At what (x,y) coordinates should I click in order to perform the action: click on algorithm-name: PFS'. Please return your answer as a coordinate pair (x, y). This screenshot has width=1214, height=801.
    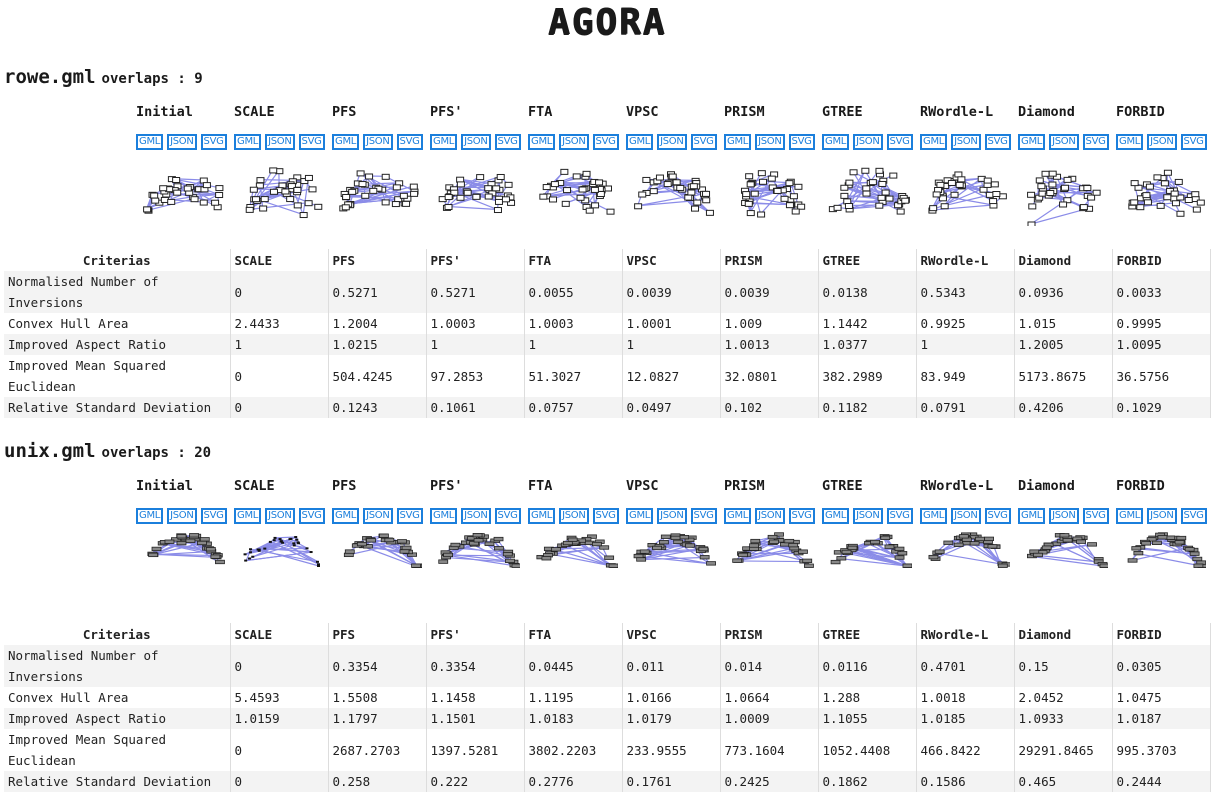
    Looking at the image, I should click on (446, 486).